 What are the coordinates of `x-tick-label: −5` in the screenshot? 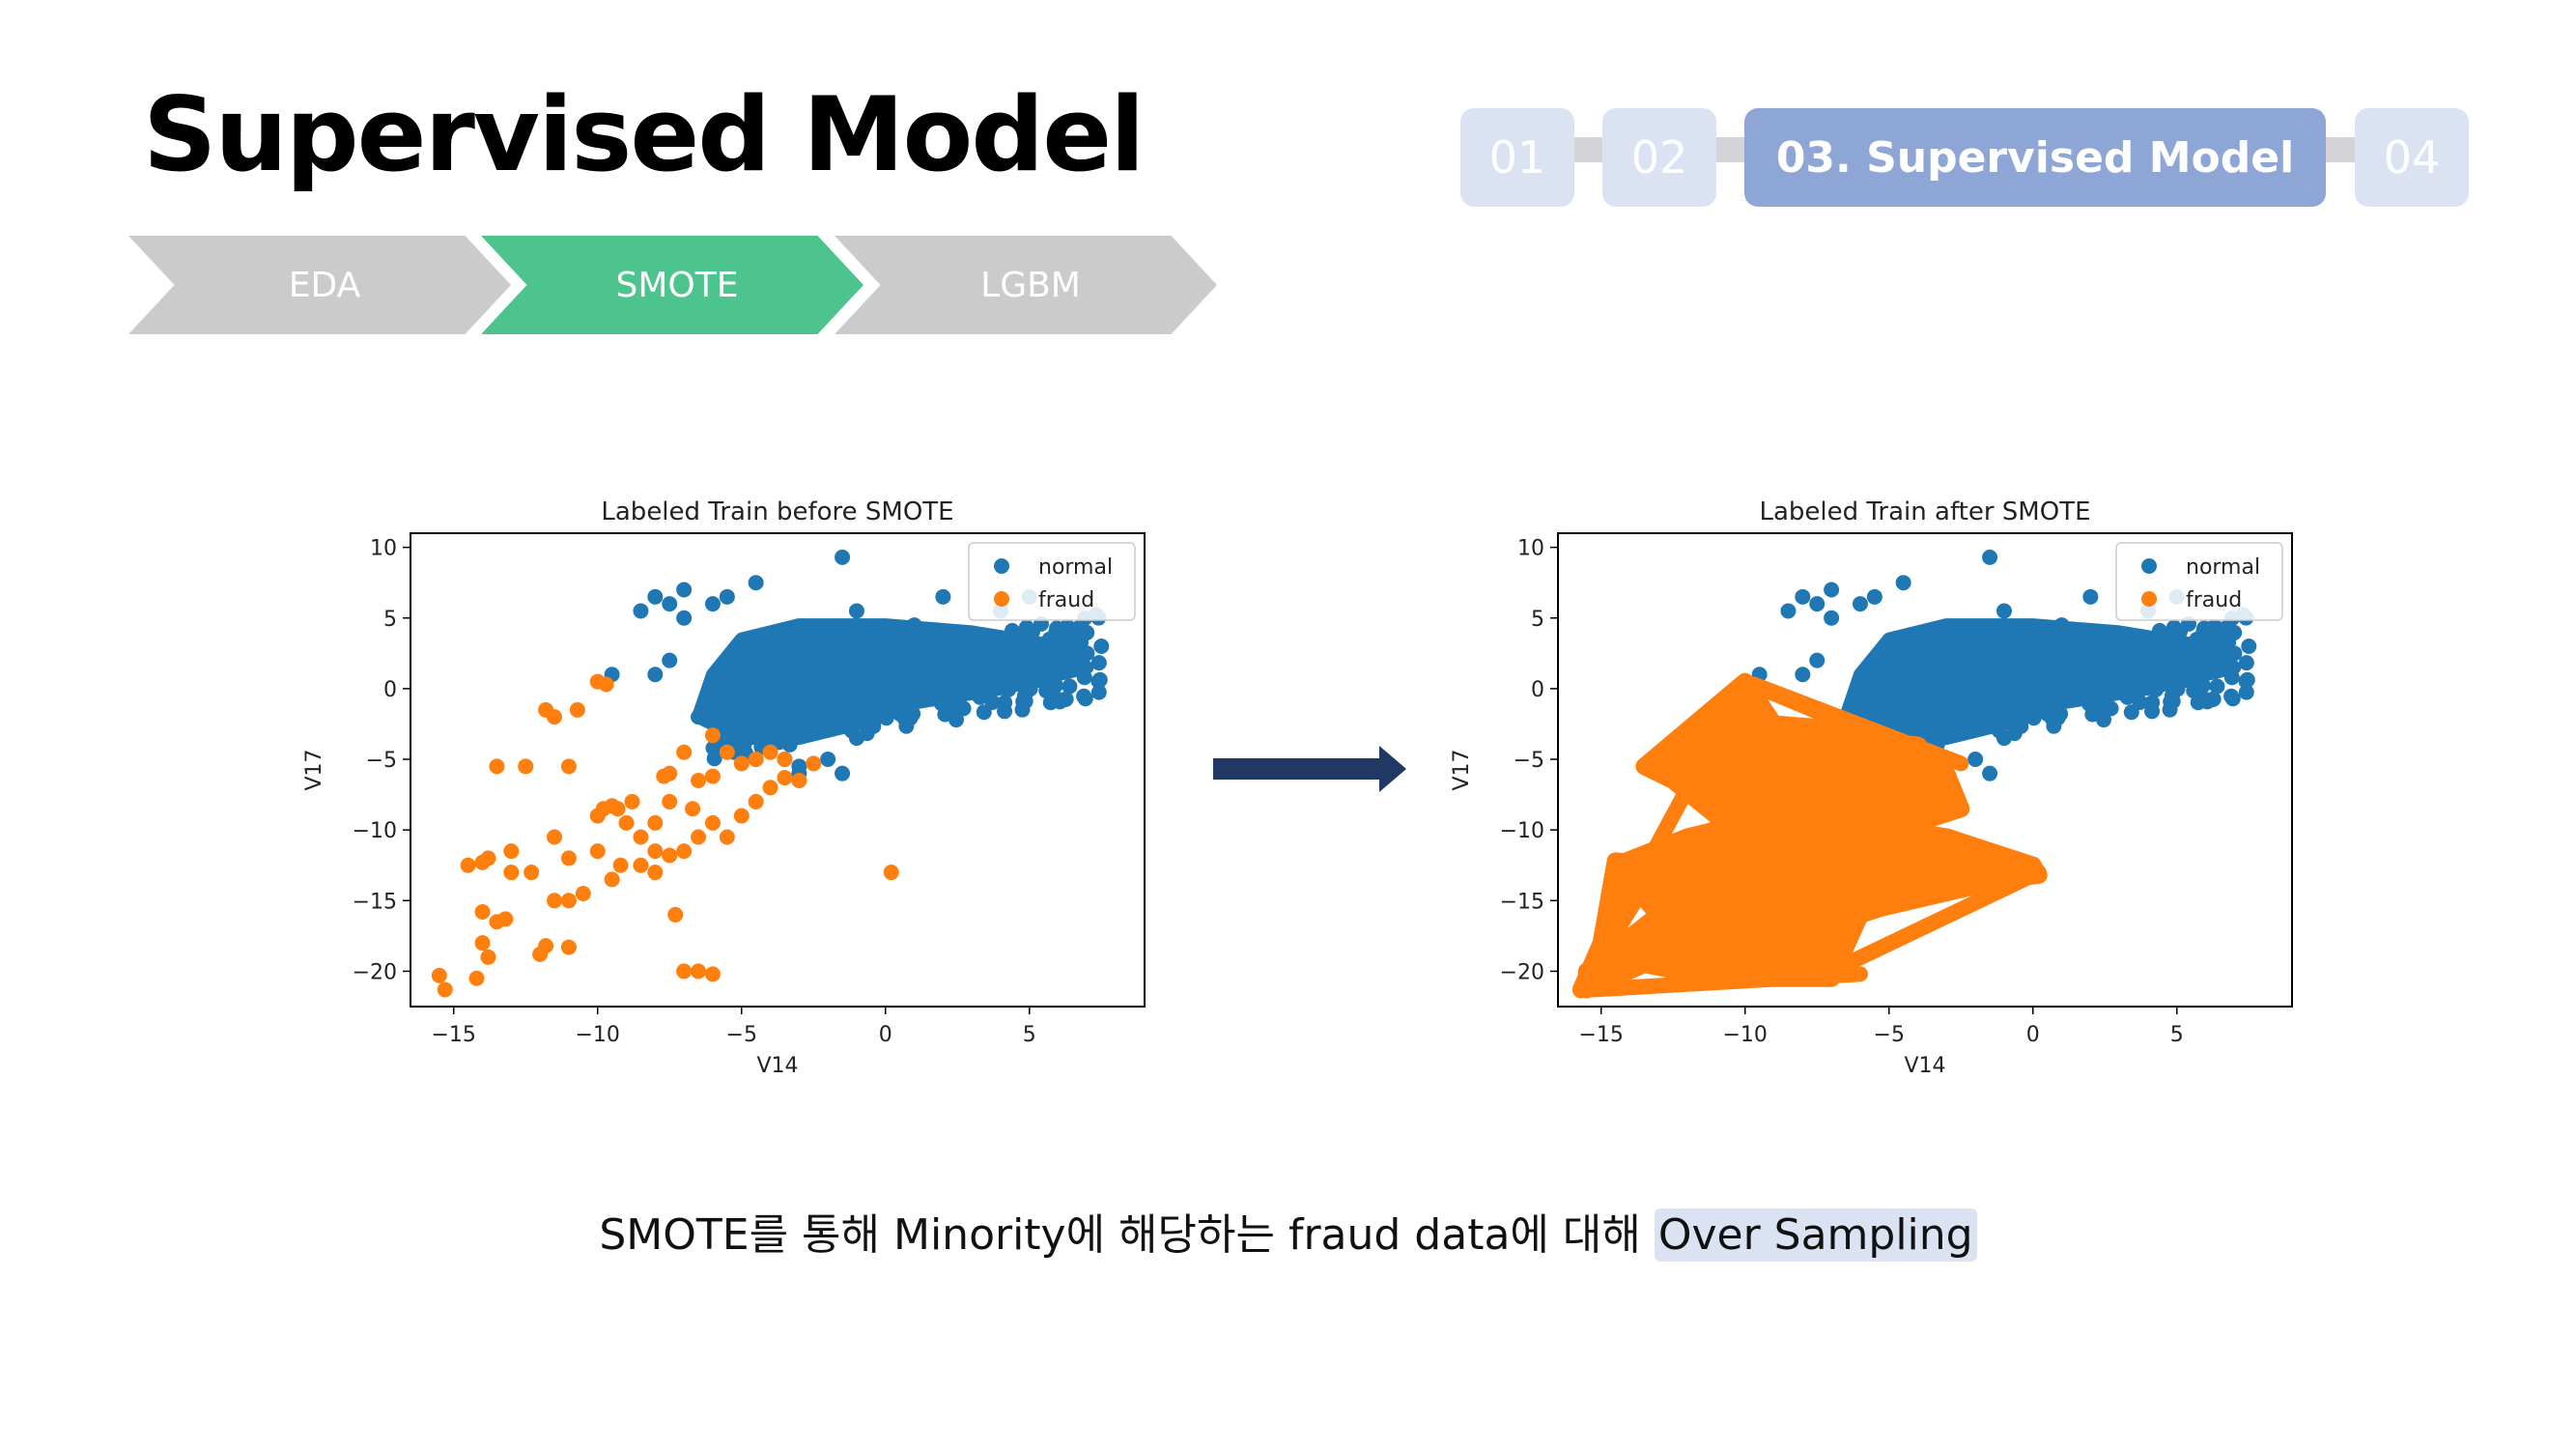 It's located at (741, 1035).